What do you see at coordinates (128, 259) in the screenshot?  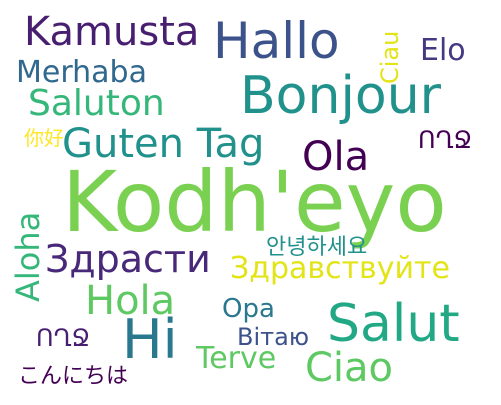 I see `word-zdrasti: Здрасти` at bounding box center [128, 259].